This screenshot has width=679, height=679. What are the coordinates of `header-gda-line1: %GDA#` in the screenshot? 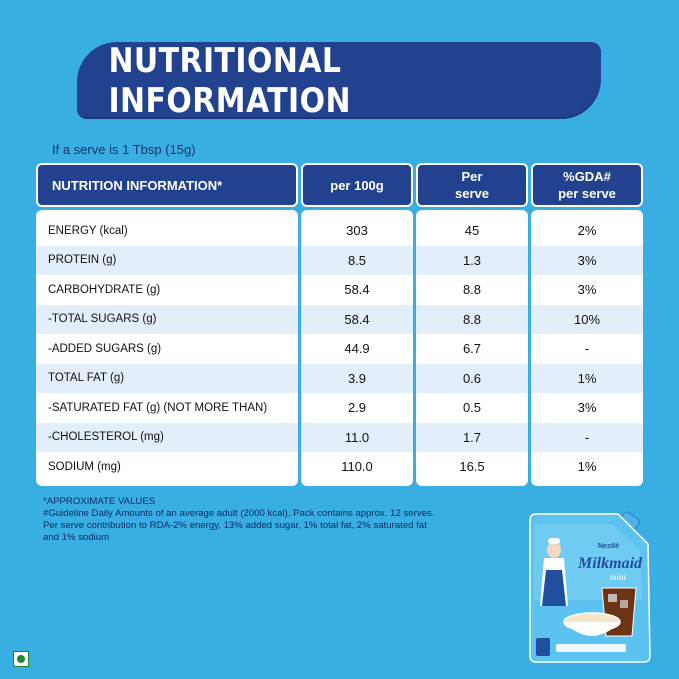 It's located at (587, 176).